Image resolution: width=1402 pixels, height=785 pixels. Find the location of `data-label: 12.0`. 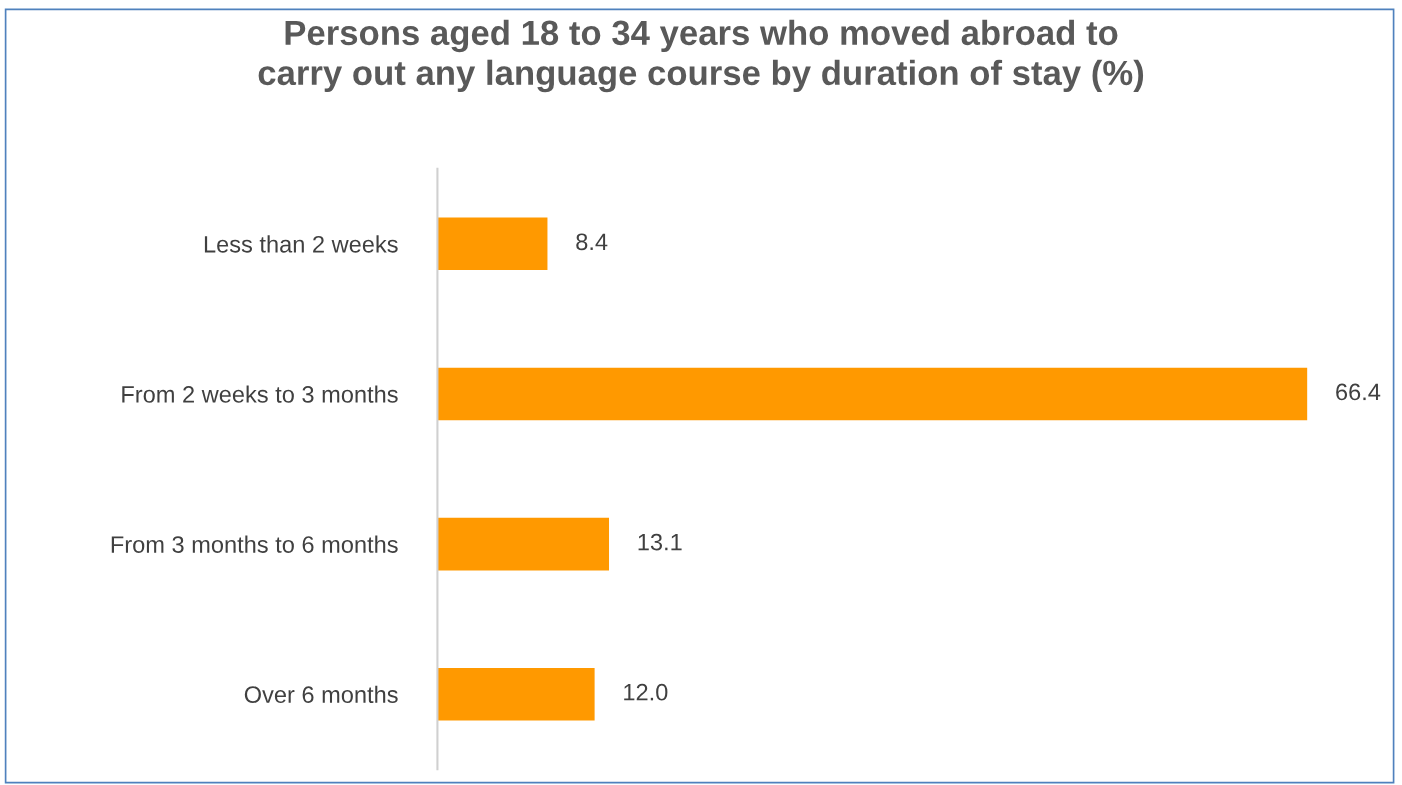

data-label: 12.0 is located at coordinates (646, 692).